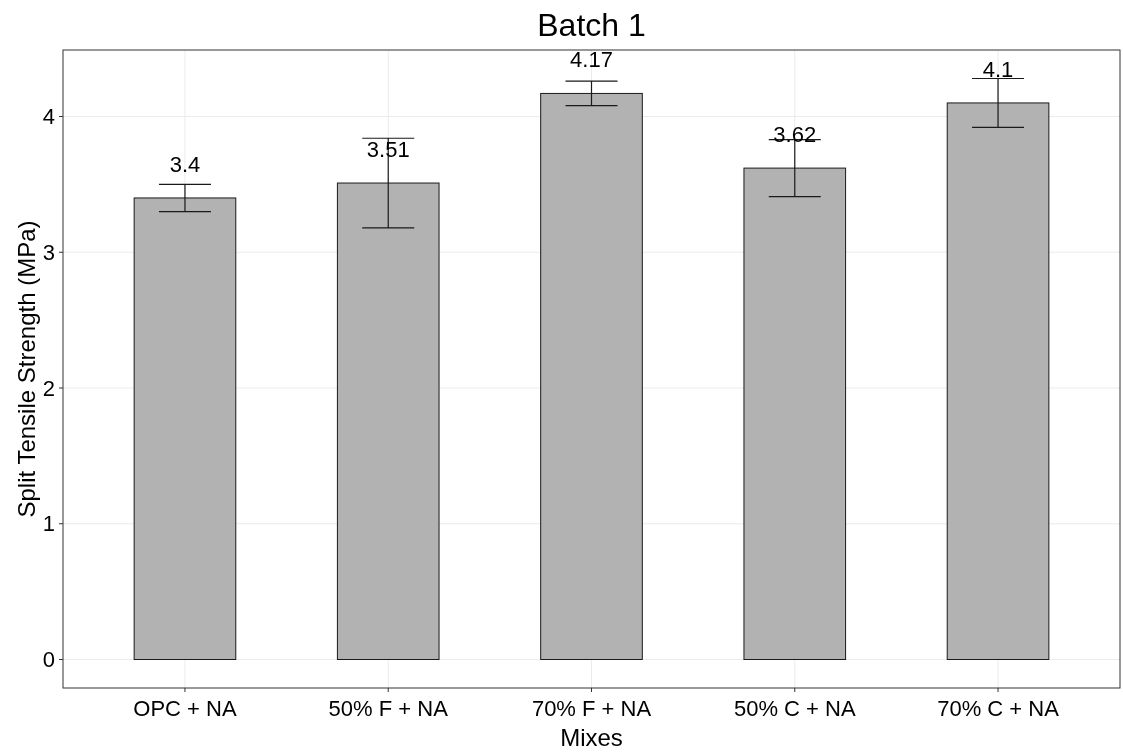  What do you see at coordinates (998, 69) in the screenshot?
I see `data-label: 4.1` at bounding box center [998, 69].